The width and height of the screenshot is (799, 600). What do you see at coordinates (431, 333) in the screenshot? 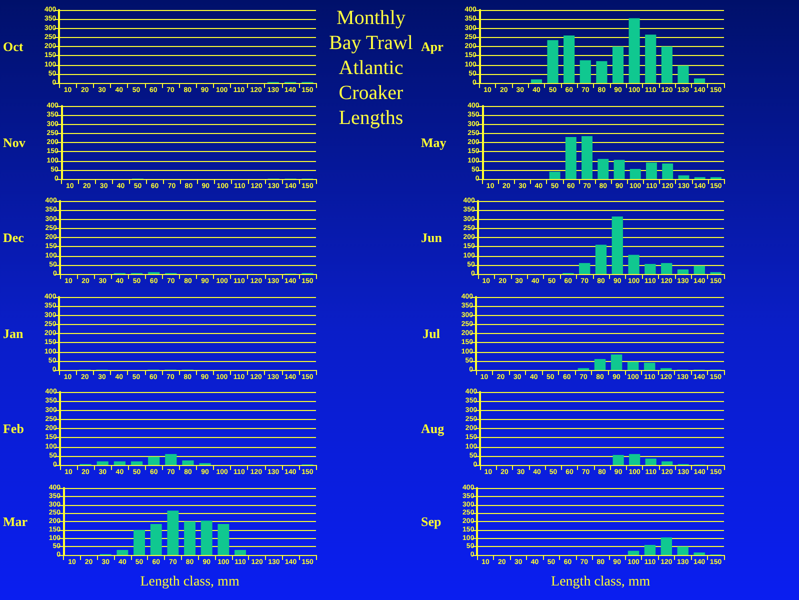
I see `y-axis-title: Jul` at bounding box center [431, 333].